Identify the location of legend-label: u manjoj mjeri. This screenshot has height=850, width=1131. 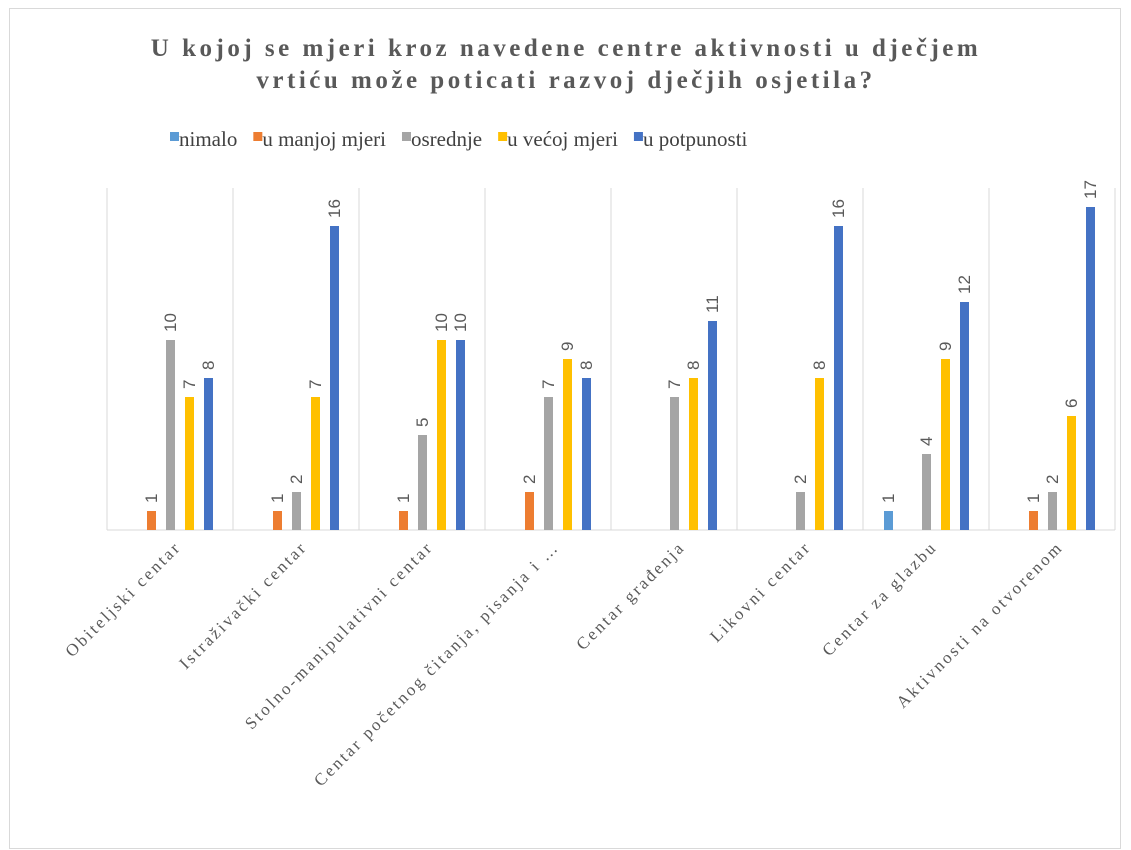
(324, 139).